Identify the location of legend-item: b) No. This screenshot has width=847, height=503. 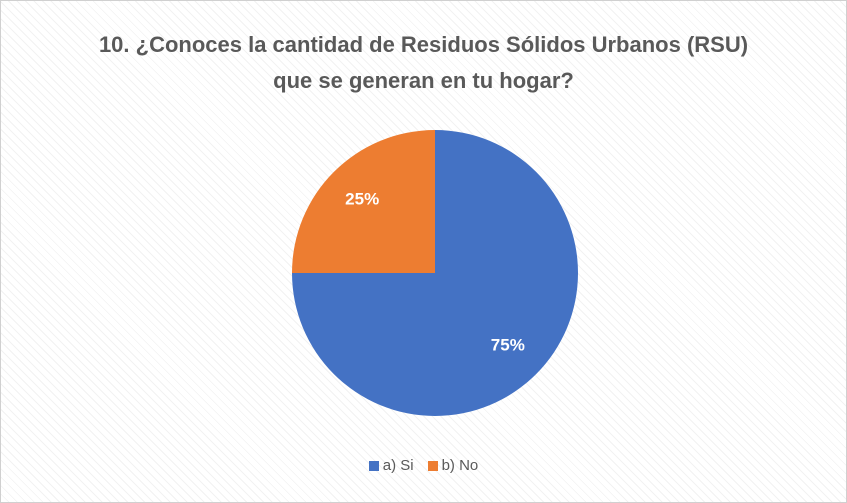
(453, 465).